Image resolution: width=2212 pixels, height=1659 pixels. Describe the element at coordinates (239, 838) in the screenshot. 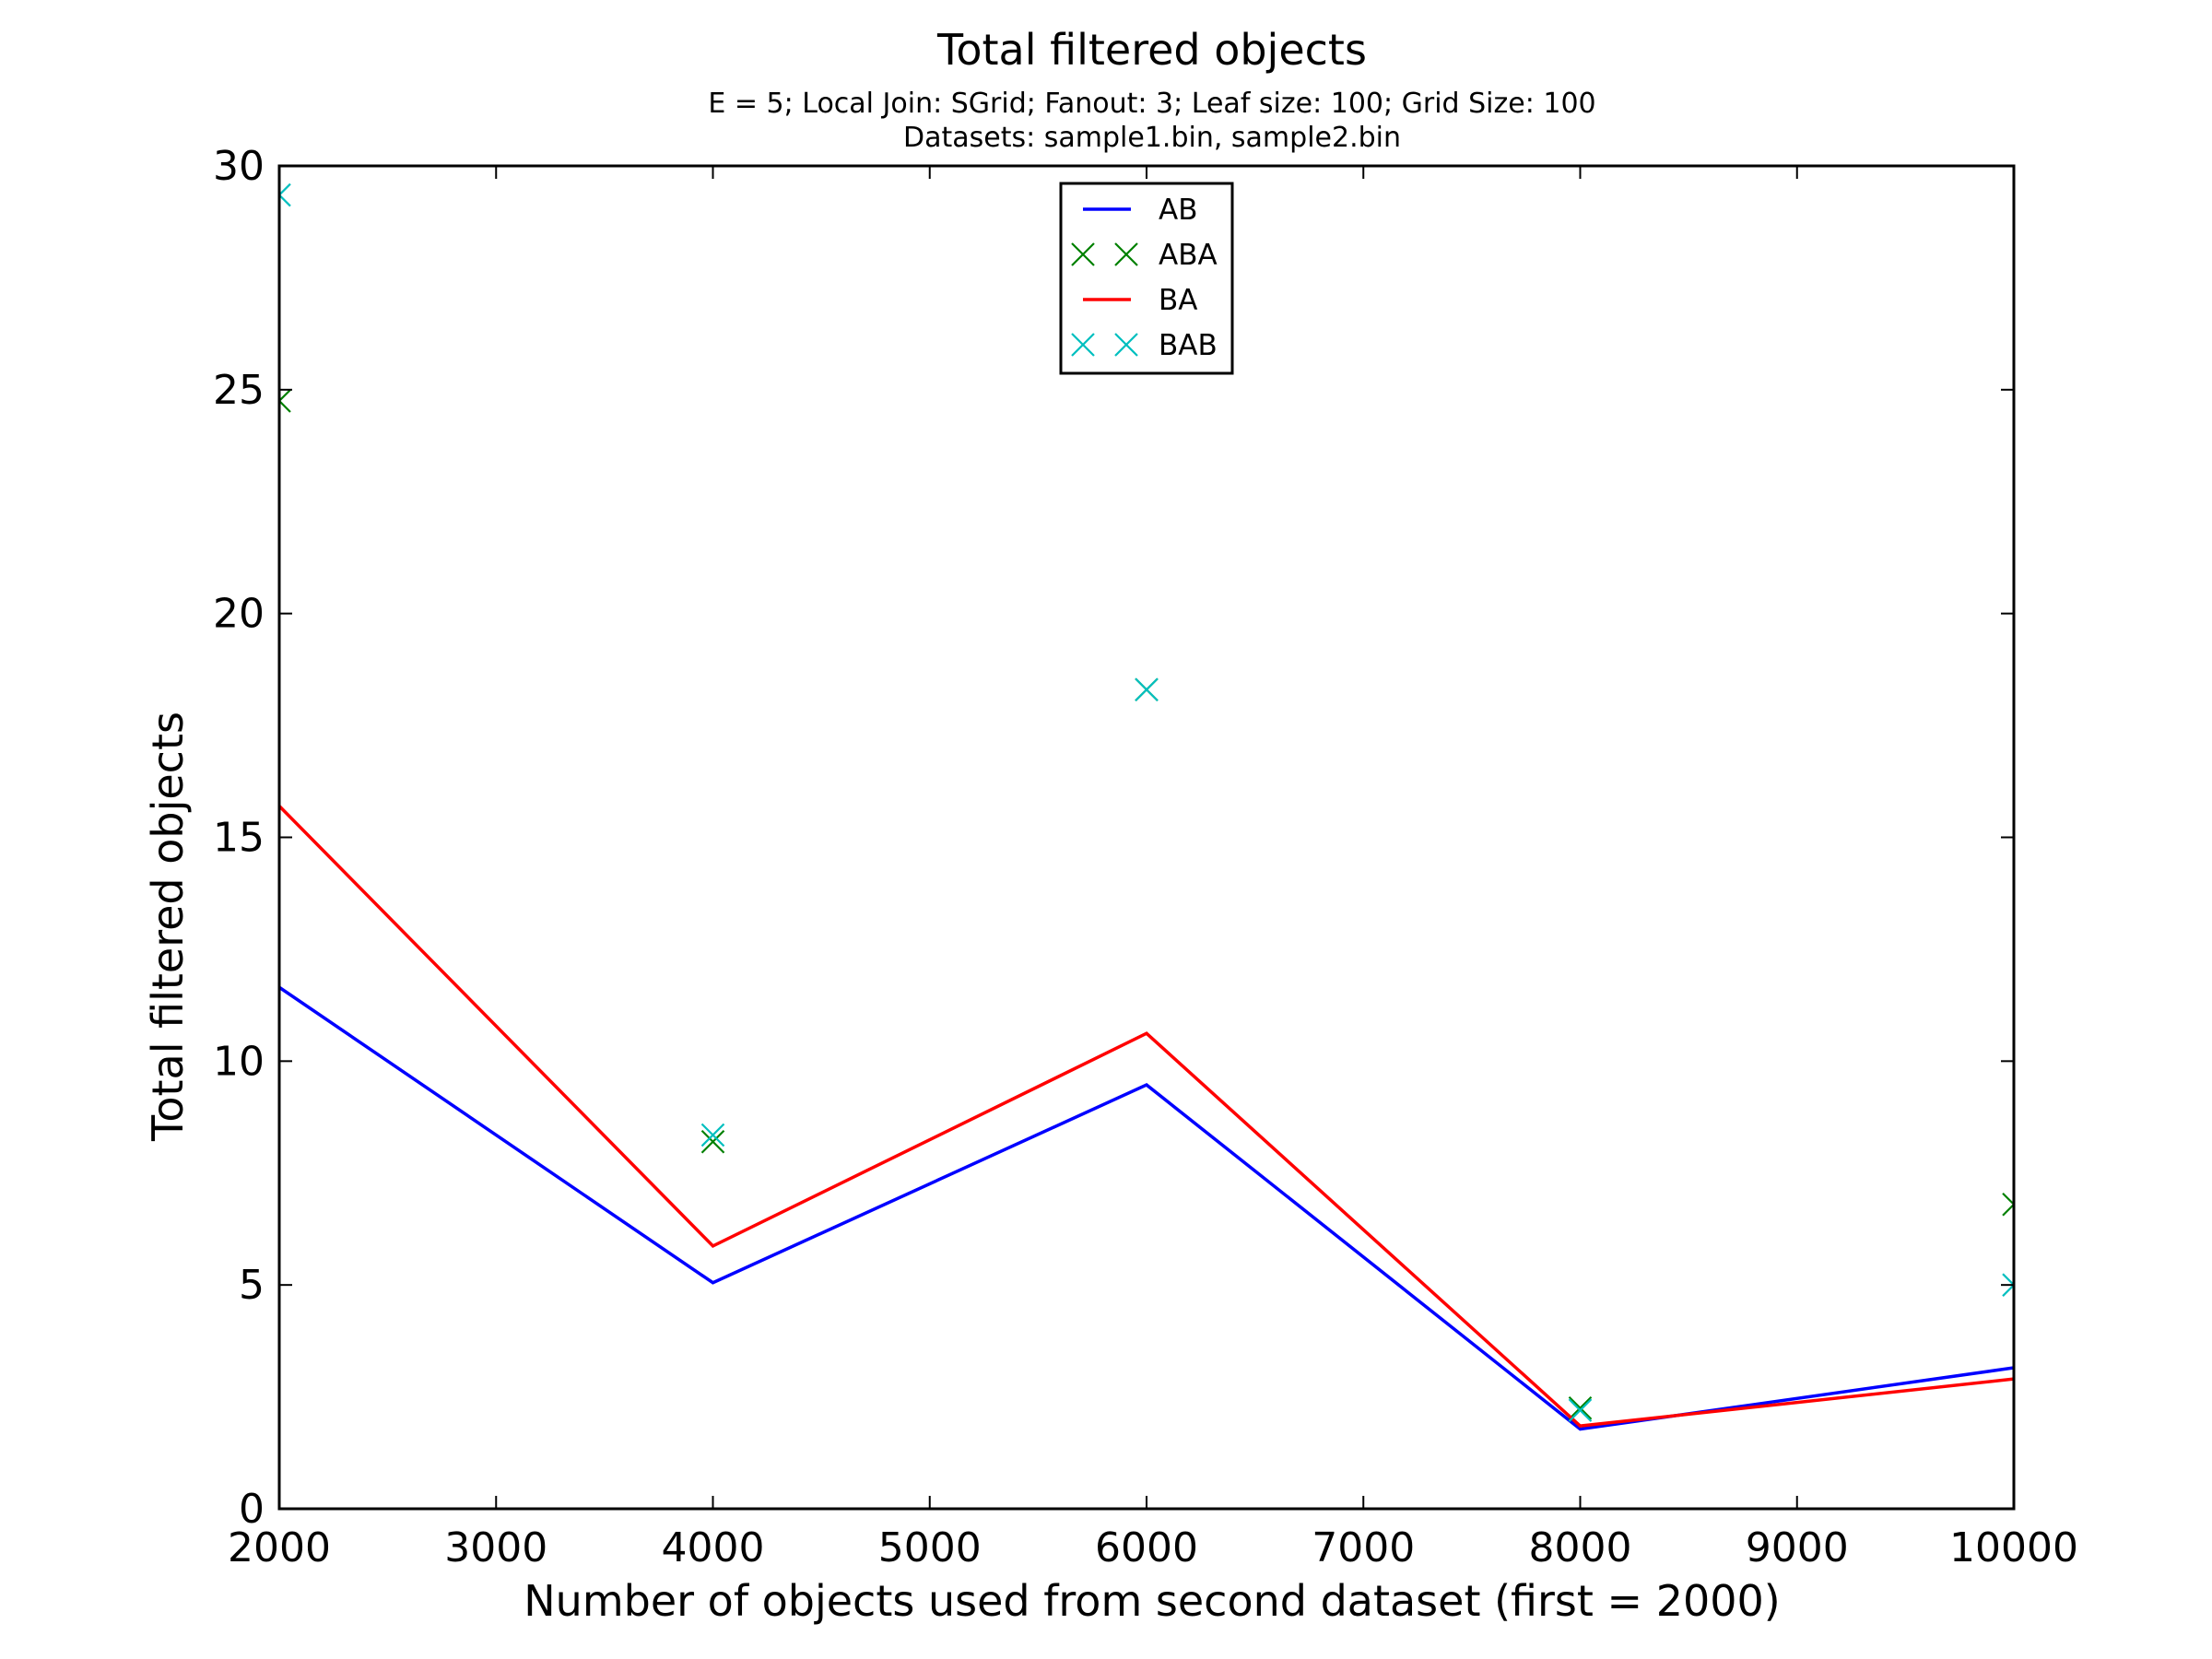

I see `y-tick-label-15: 15` at that location.